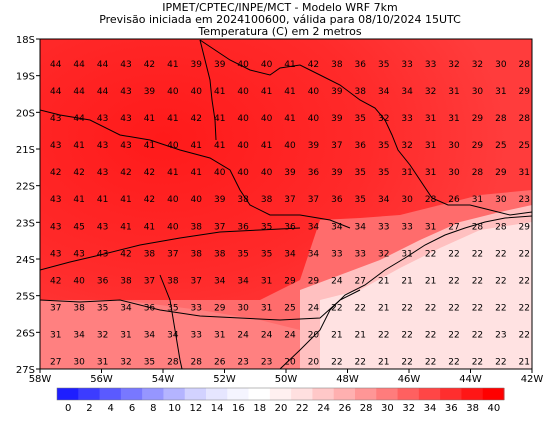  Describe the element at coordinates (25, 297) in the screenshot. I see `lat-label: 25S` at that location.